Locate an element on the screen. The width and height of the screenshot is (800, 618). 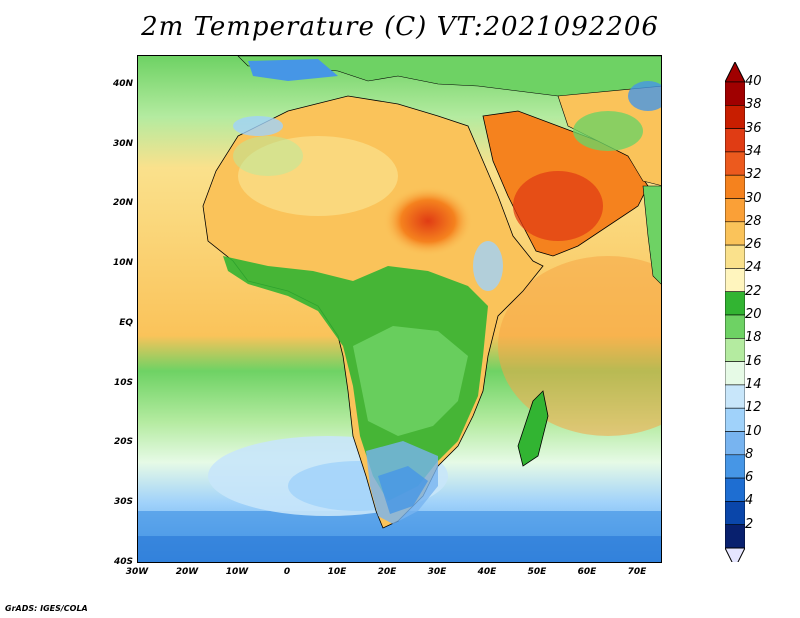
colorbar-label: 40 is located at coordinates (753, 81).